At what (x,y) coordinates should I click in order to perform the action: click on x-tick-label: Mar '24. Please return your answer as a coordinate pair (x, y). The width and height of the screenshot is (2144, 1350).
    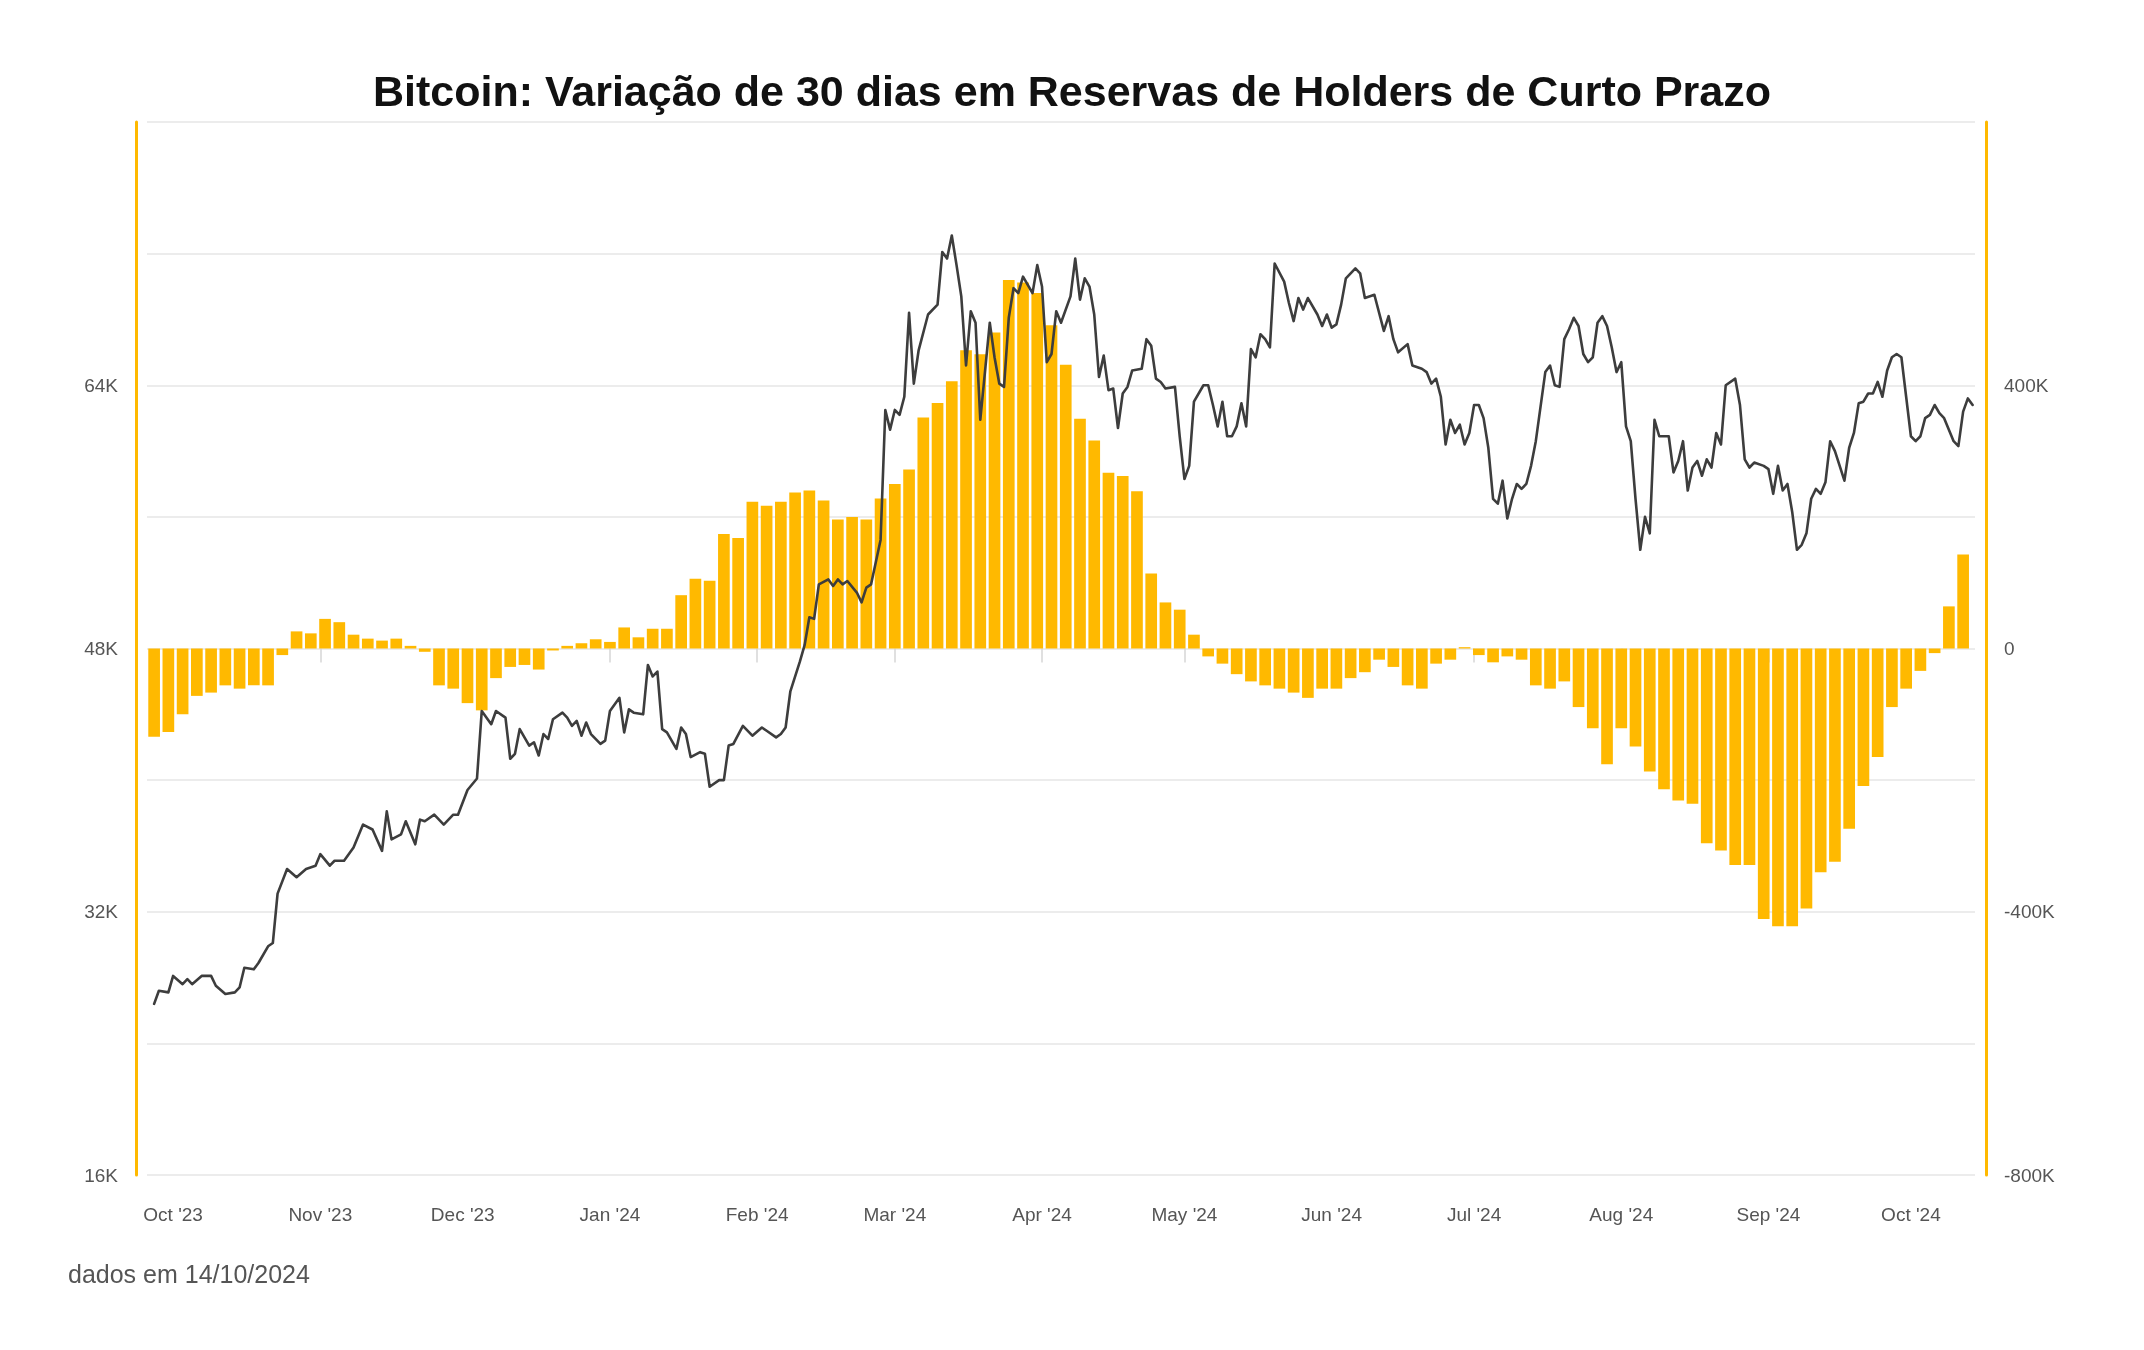
    Looking at the image, I should click on (895, 1214).